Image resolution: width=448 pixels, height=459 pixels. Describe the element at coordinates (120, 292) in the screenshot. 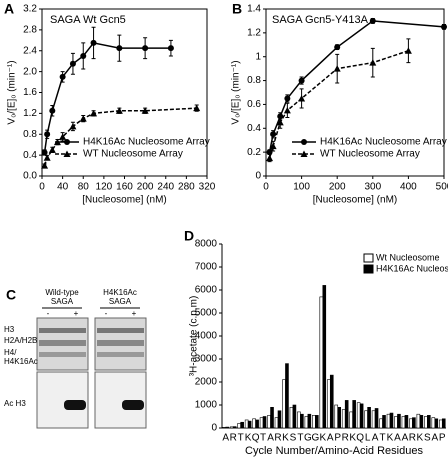

I see `lane-label: H4K16Ac` at that location.